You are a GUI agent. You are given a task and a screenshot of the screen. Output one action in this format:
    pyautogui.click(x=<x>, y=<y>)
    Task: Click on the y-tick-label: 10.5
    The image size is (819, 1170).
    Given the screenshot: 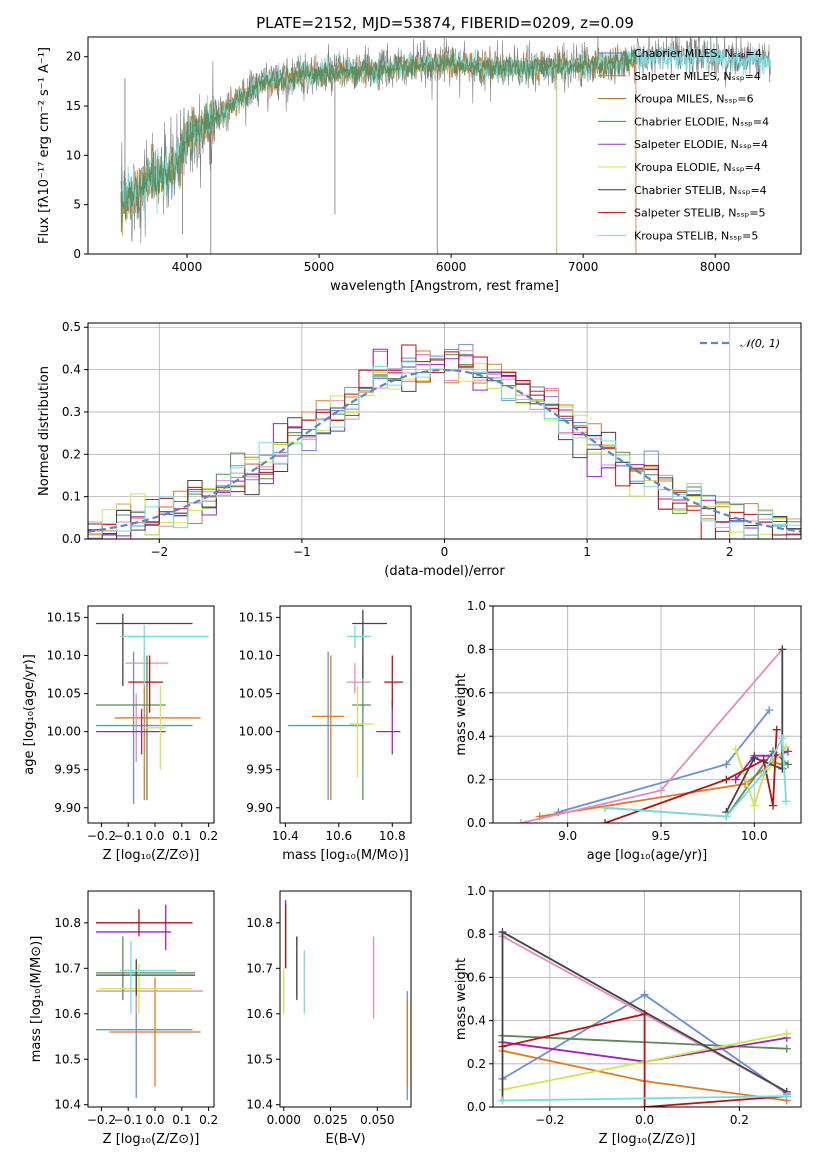 What is the action you would take?
    pyautogui.click(x=259, y=1059)
    